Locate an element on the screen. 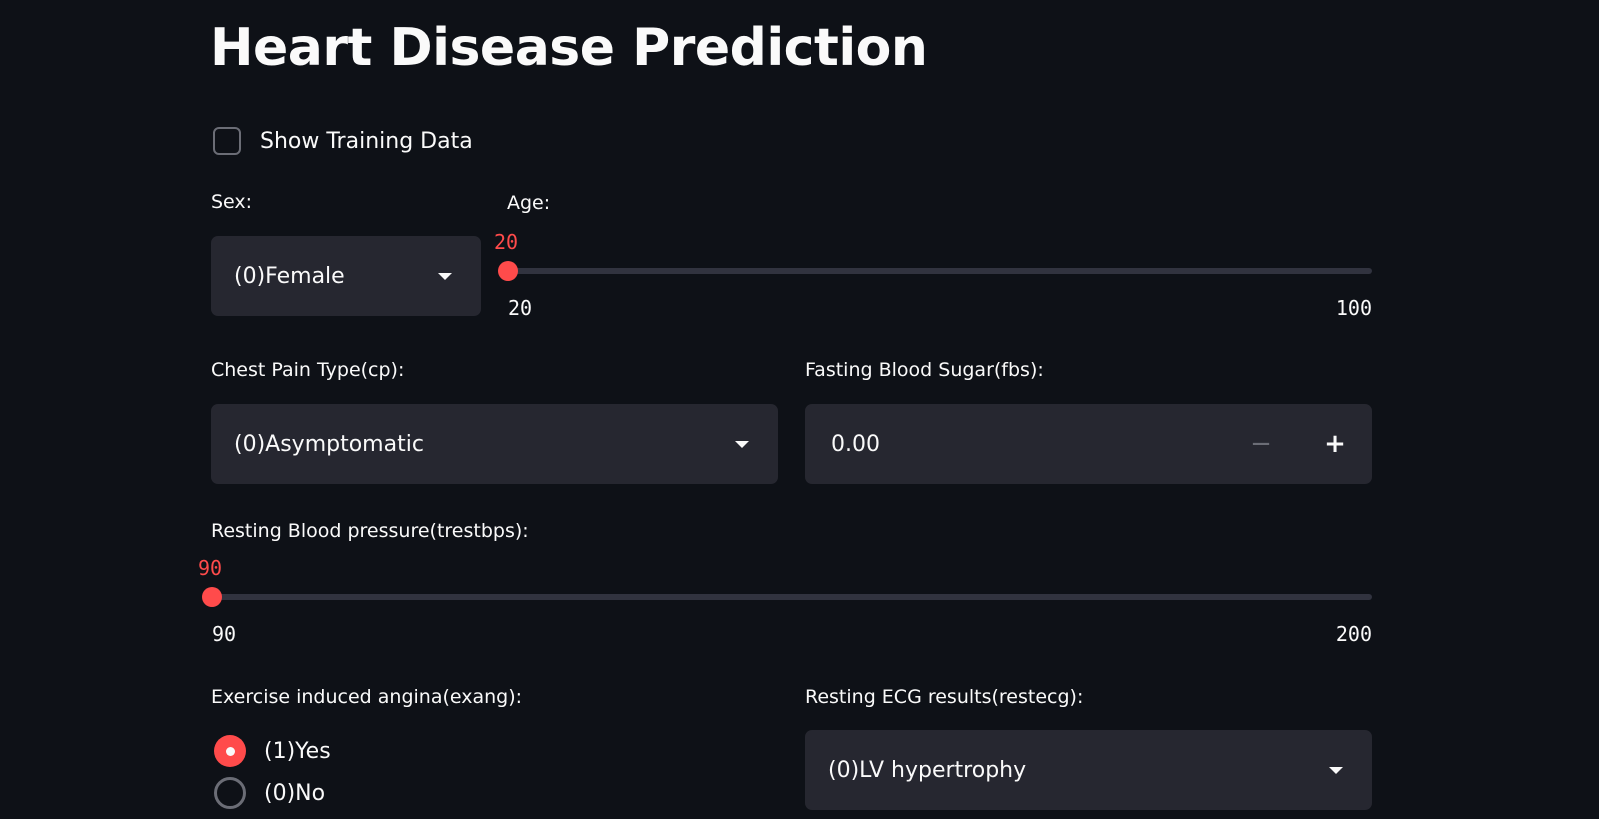 This screenshot has height=819, width=1599. radio-selected-icon is located at coordinates (230, 751).